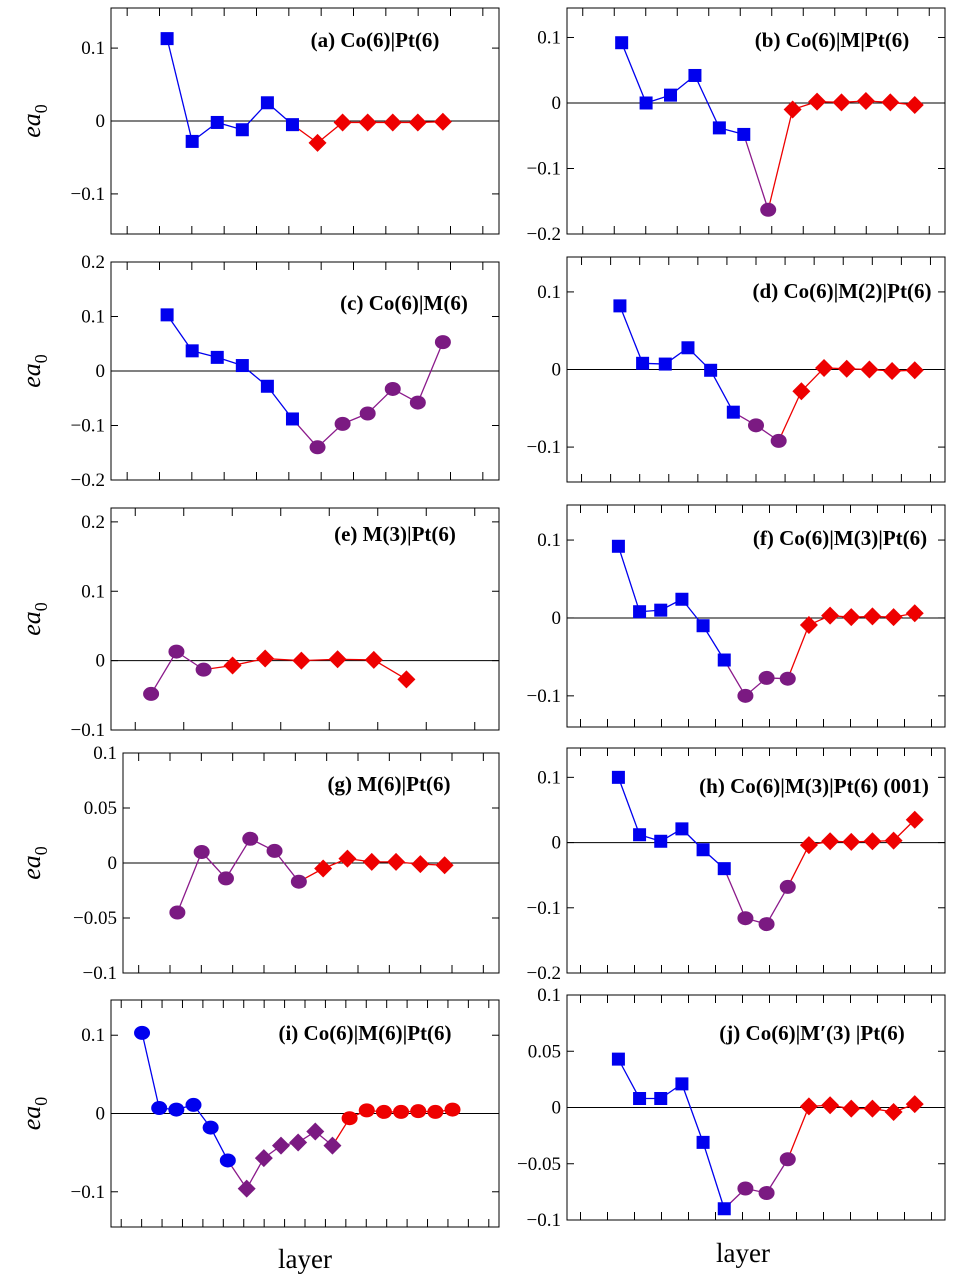 This screenshot has height=1282, width=960. What do you see at coordinates (258, 121) in the screenshot?
I see `panel-a: 0.10−0.1(a) Co(6)|Pt(6)ea0` at bounding box center [258, 121].